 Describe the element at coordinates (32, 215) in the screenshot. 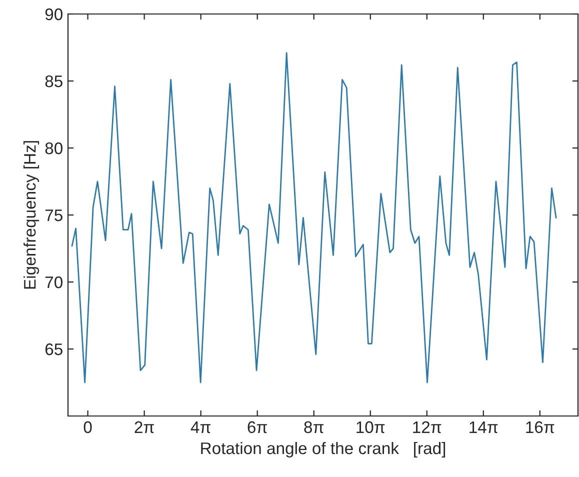

I see `y-axis-title: Eigenfrequency [Hz]` at that location.